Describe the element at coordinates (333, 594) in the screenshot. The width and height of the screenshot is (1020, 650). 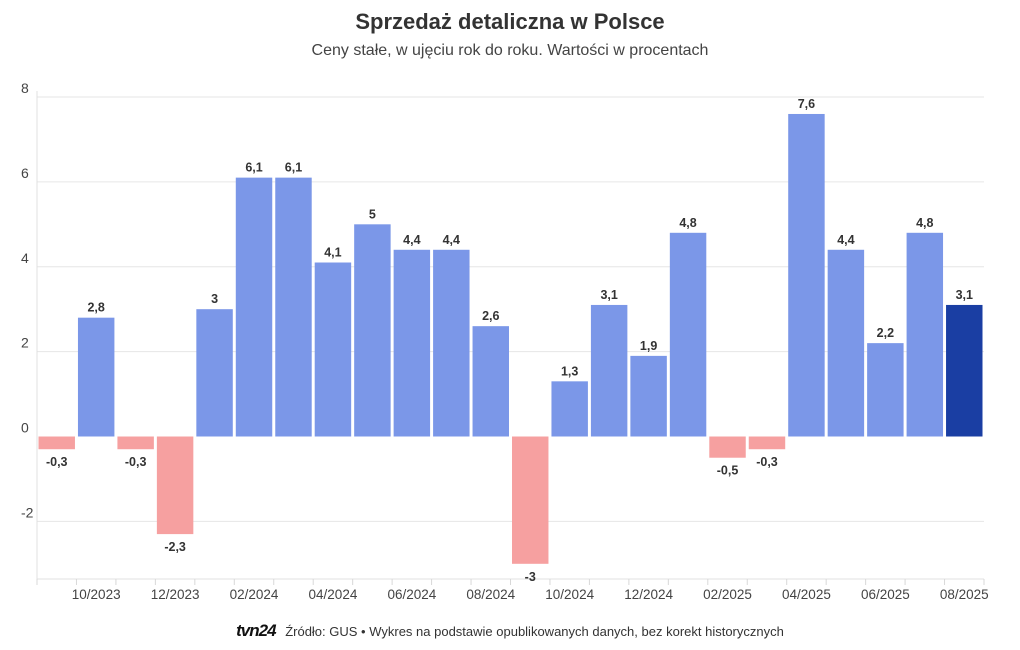
I see `x-tick-label: 04/2024` at that location.